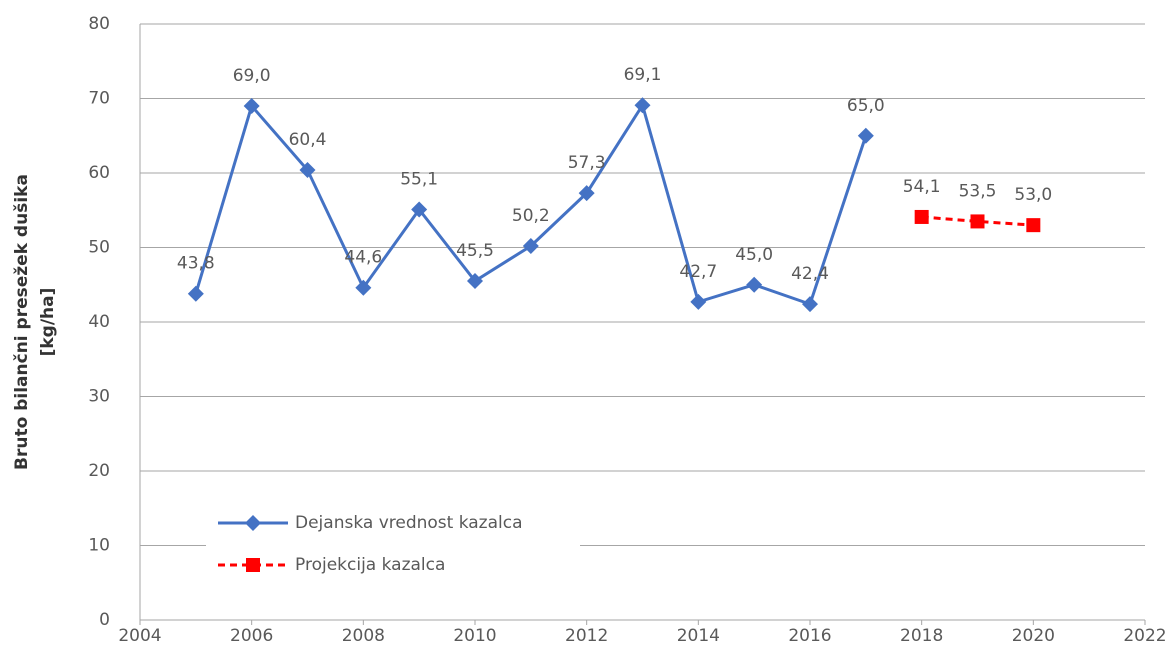  What do you see at coordinates (99, 24) in the screenshot?
I see `y-tick-label: 80` at bounding box center [99, 24].